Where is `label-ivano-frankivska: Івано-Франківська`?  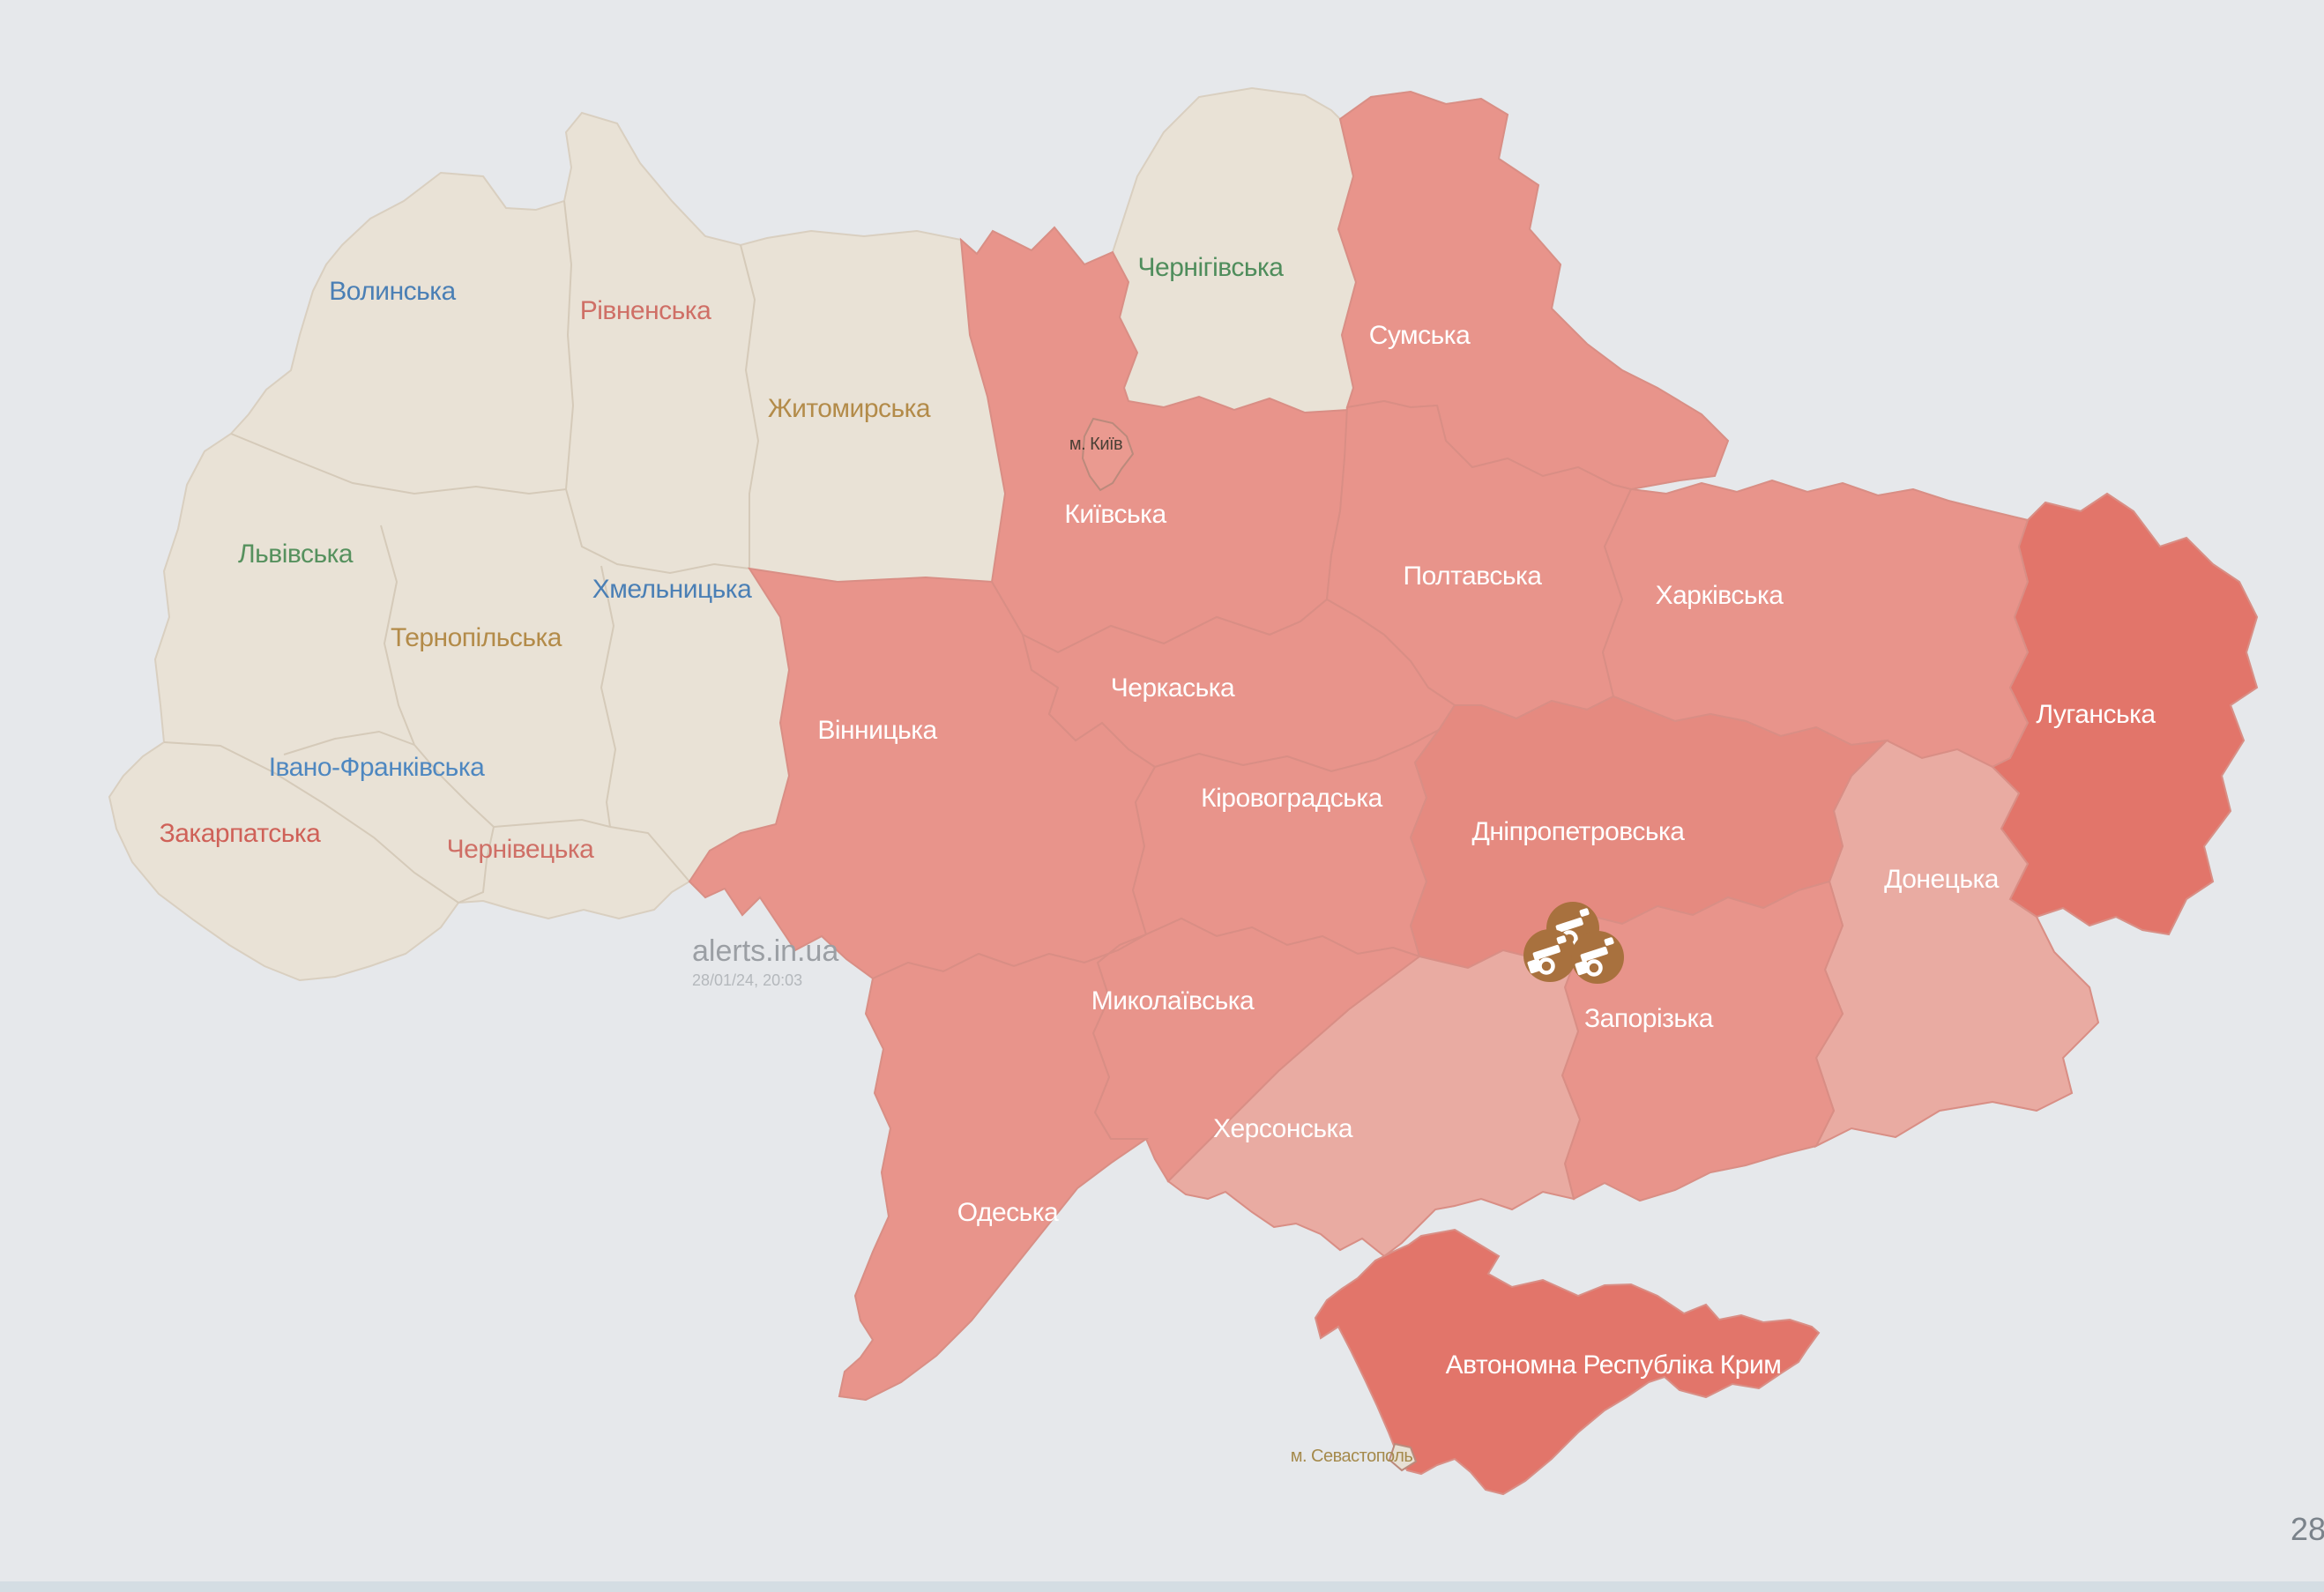
label-ivano-frankivska: Івано-Франківська is located at coordinates (377, 767).